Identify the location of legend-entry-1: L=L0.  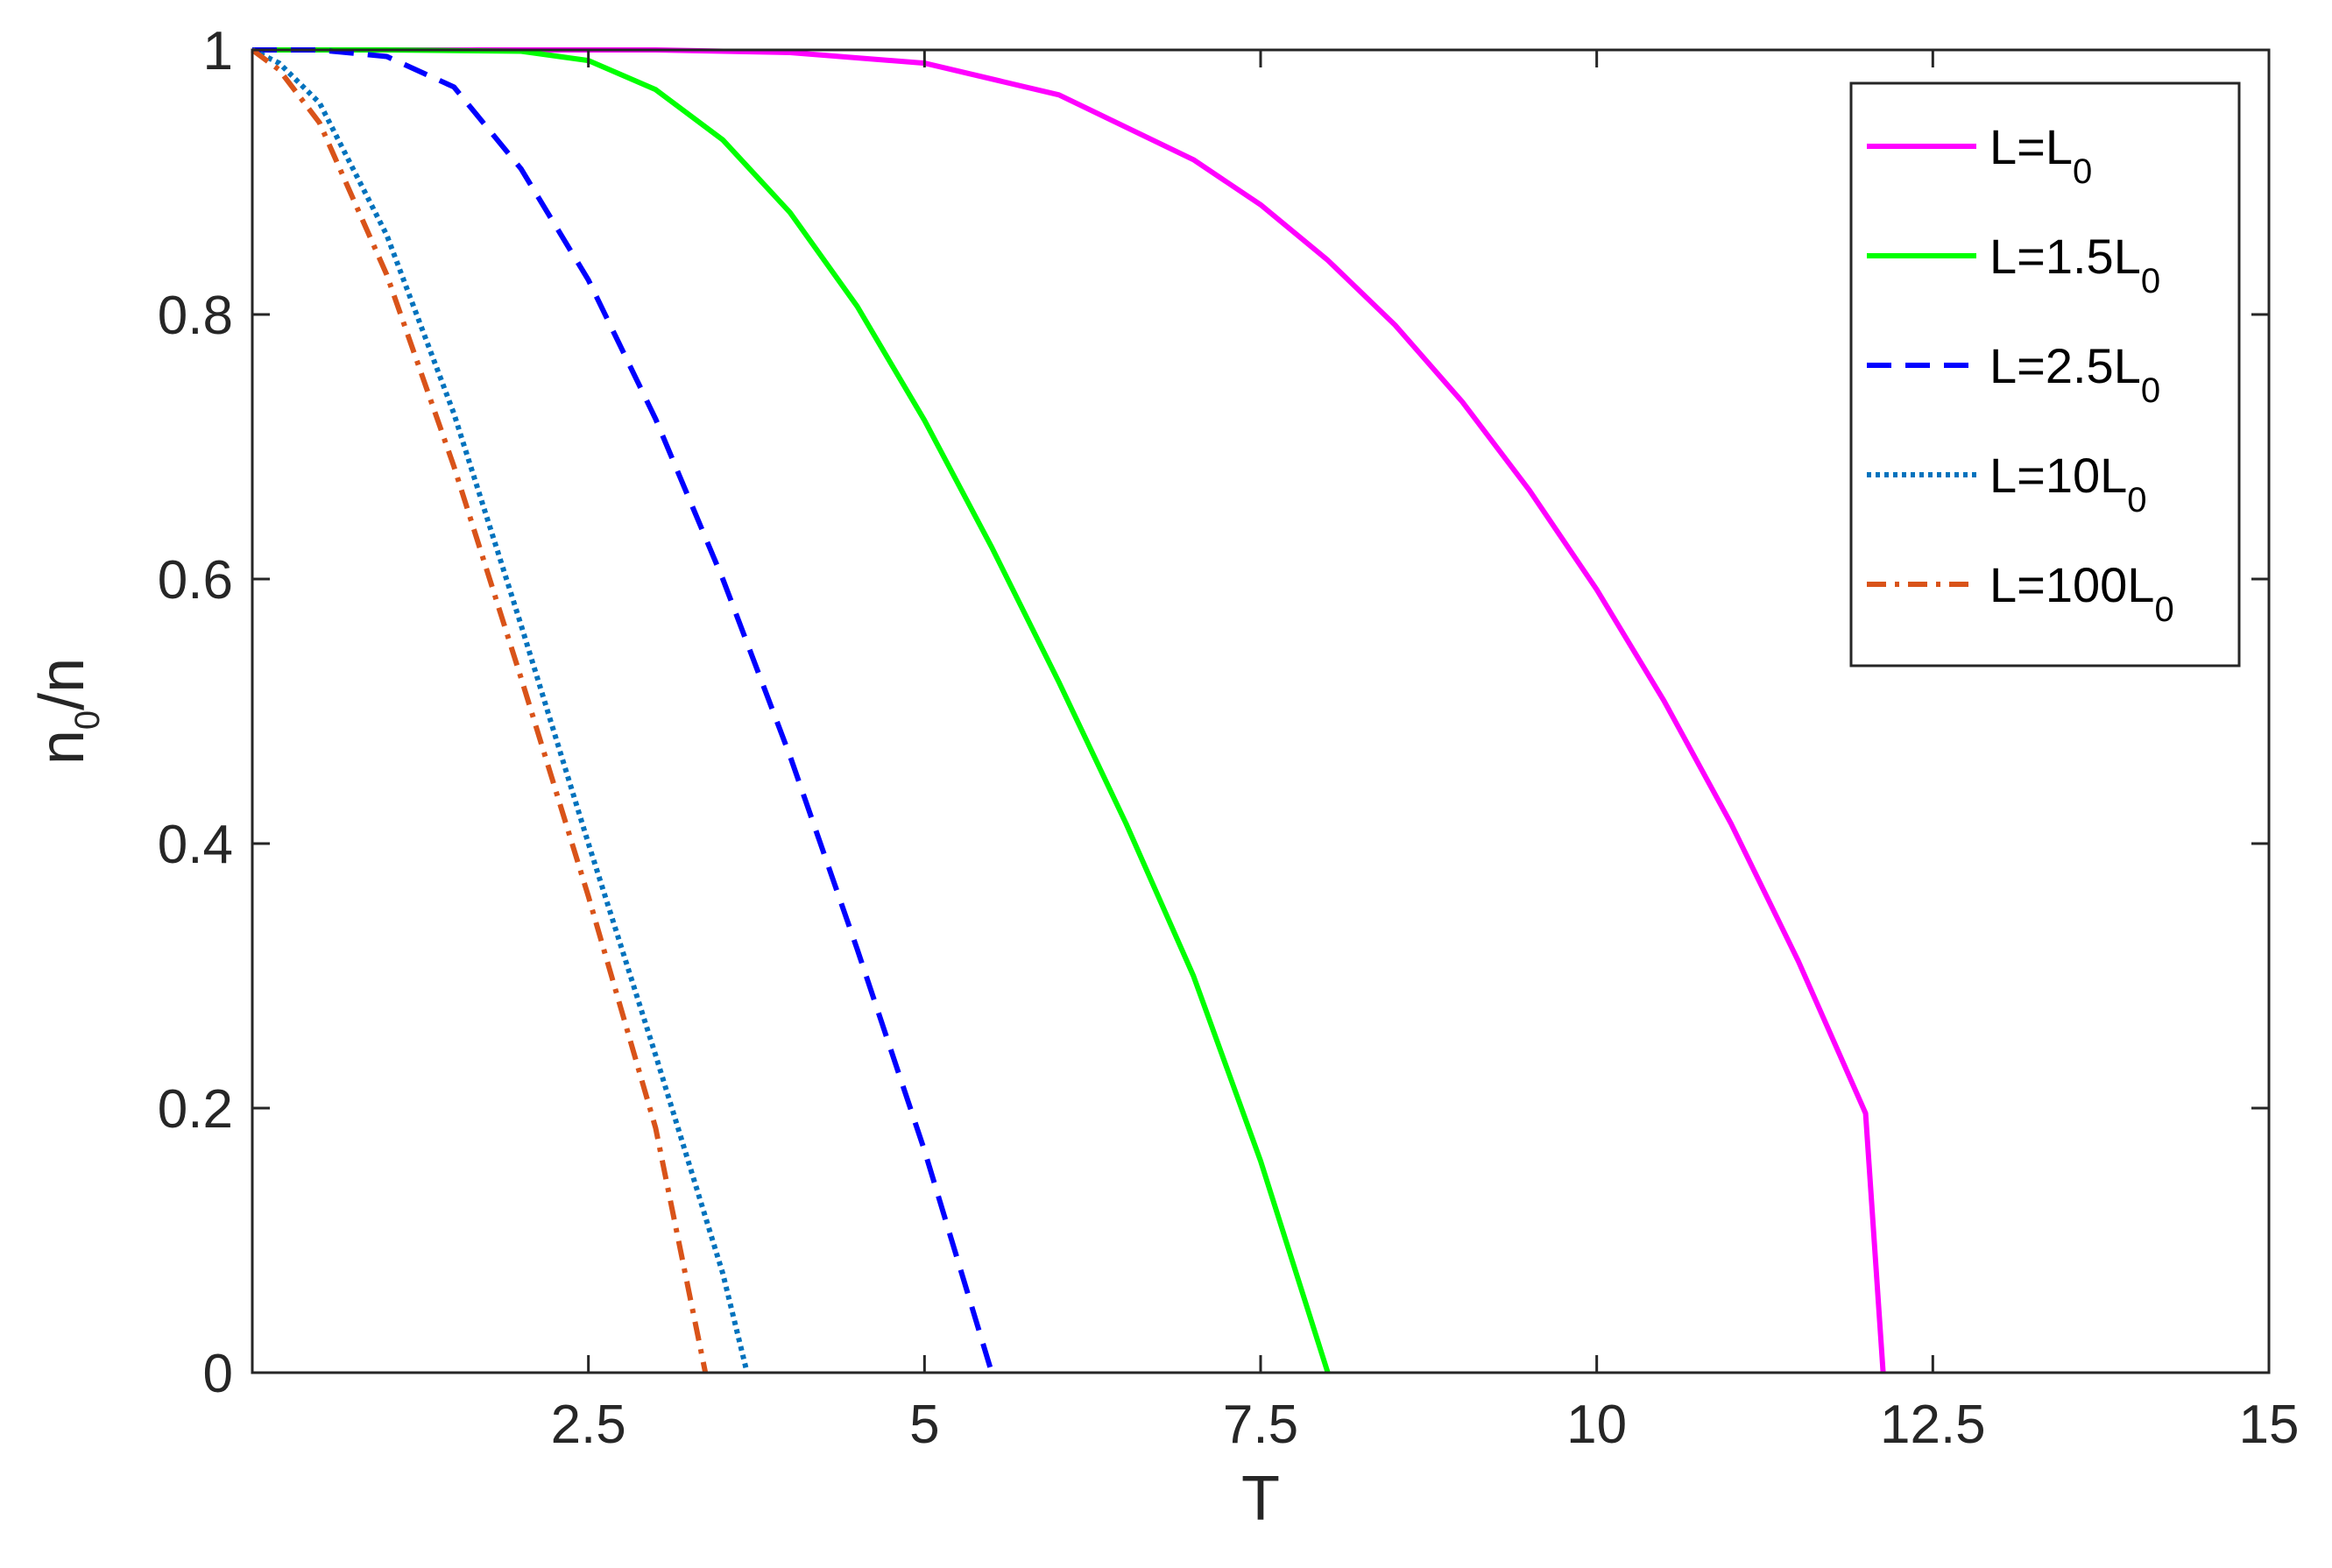
(2040, 155).